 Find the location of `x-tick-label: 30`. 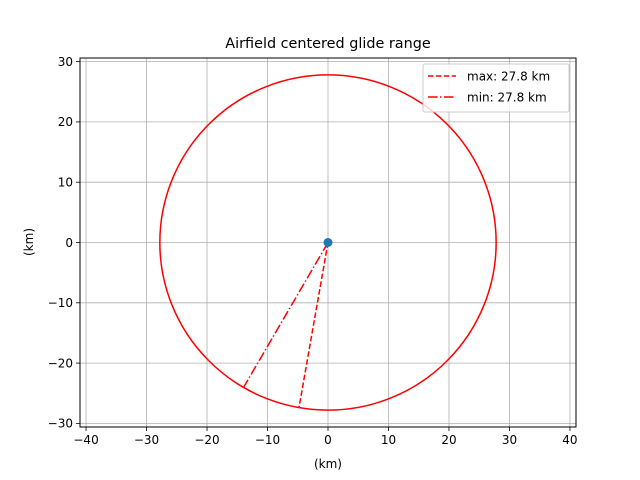

x-tick-label: 30 is located at coordinates (509, 440).